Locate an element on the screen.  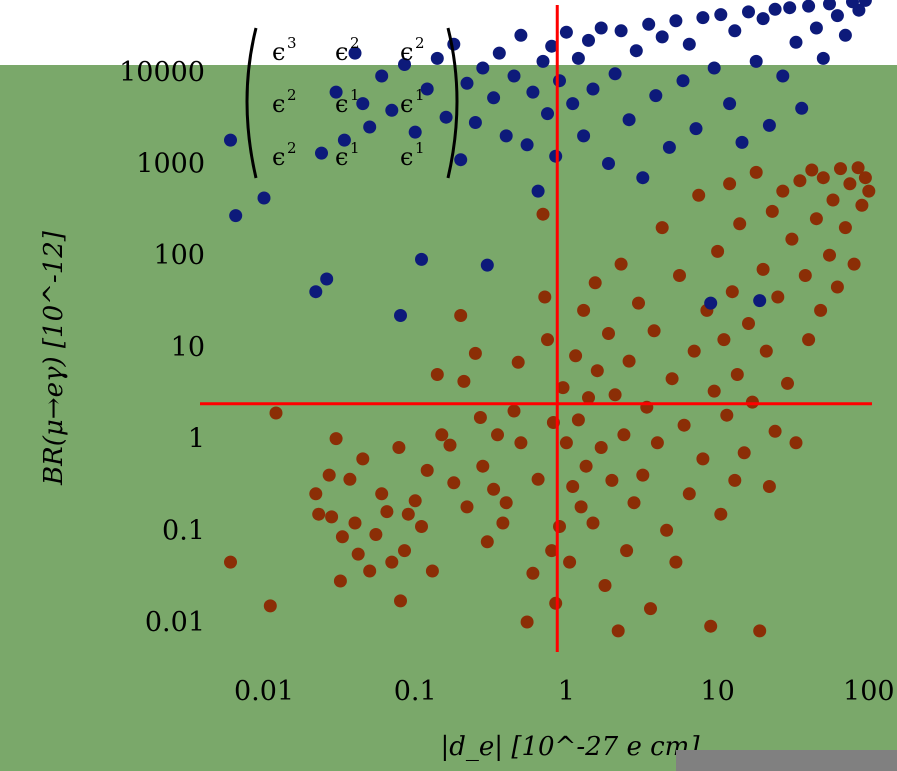
y-tick-label: 100 is located at coordinates (179, 255).